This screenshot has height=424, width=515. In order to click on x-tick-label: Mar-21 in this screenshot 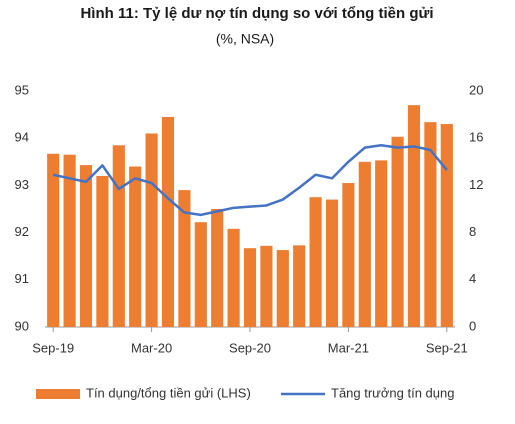, I will do `click(348, 347)`.